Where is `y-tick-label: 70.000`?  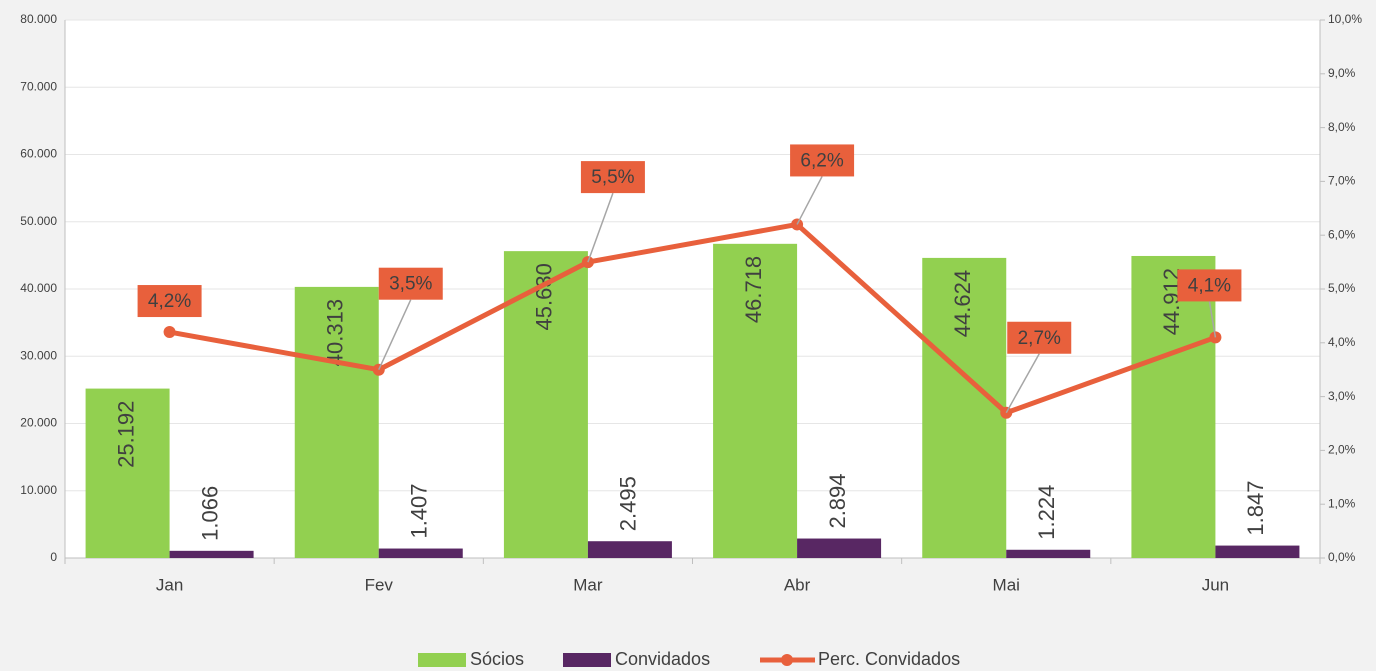
y-tick-label: 70.000 is located at coordinates (38, 86).